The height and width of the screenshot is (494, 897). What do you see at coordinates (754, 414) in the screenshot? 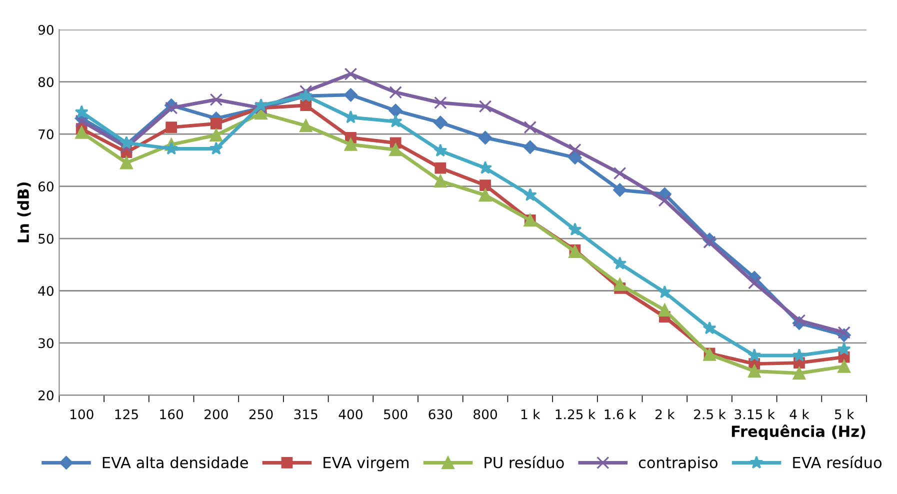
I see `x-tick-label: 3.15 k` at bounding box center [754, 414].